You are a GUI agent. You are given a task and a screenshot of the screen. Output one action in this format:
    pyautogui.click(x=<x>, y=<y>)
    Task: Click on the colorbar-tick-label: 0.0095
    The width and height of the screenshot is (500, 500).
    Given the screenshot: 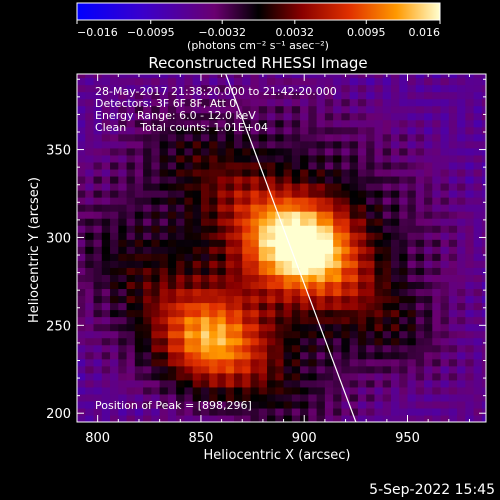 What is the action you would take?
    pyautogui.click(x=366, y=32)
    